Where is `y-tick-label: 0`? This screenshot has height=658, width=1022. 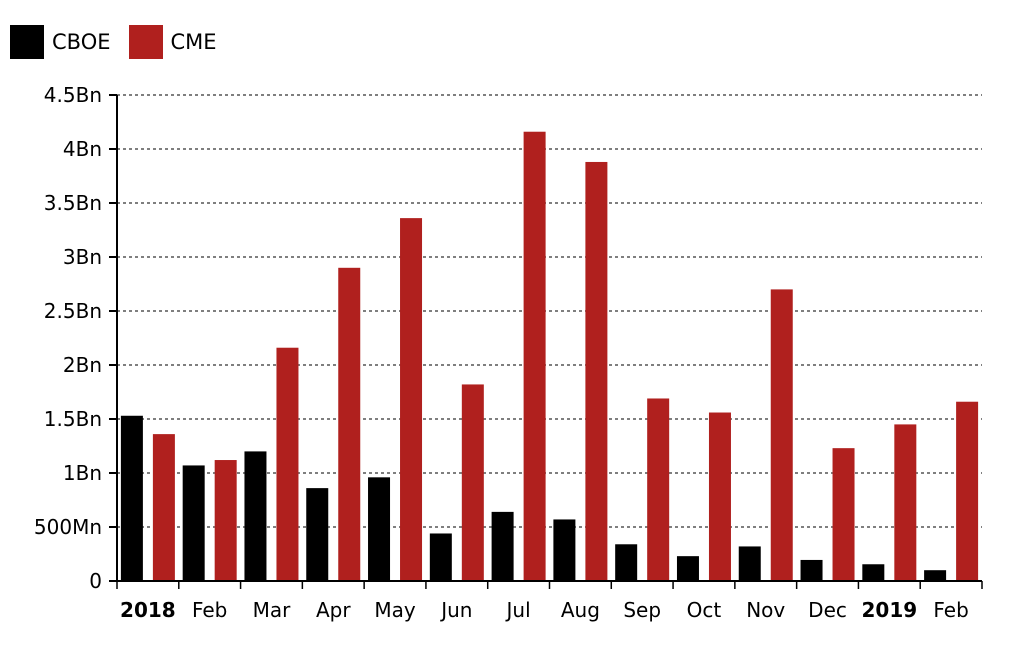 y-tick-label: 0 is located at coordinates (95, 581).